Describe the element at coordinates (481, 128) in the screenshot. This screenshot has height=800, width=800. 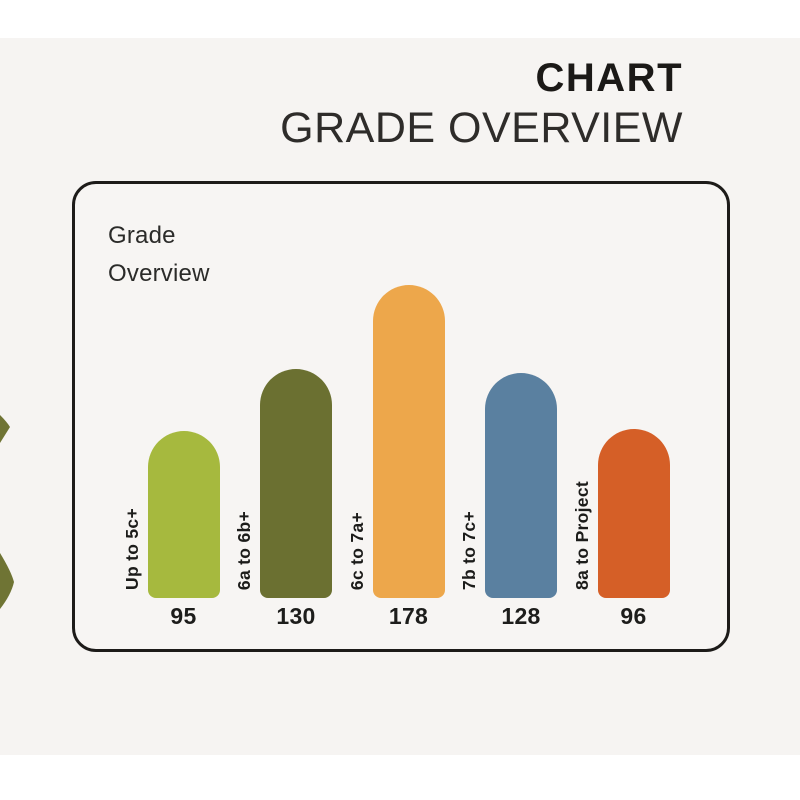
I see `page-title: GRADE OVERVIEW` at that location.